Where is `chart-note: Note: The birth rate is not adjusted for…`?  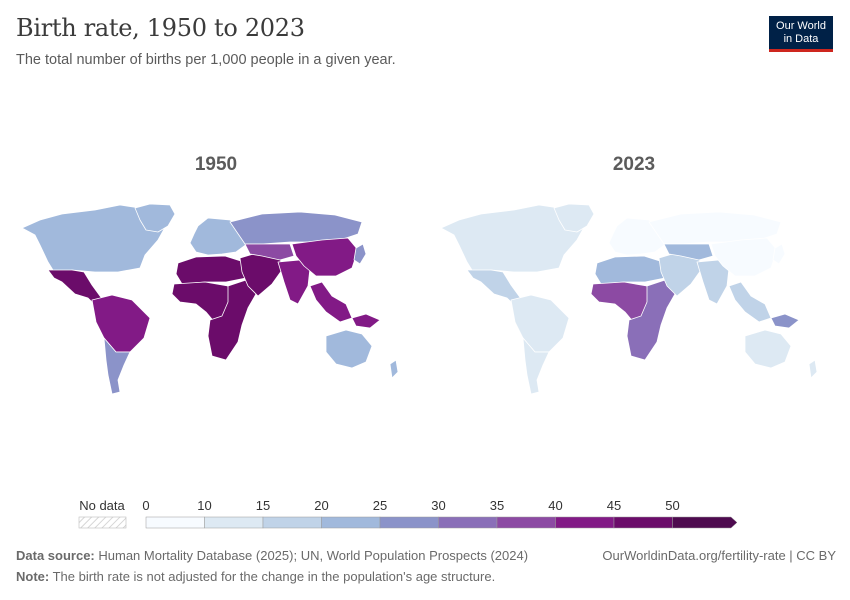 chart-note: Note: The birth rate is not adjusted for… is located at coordinates (255, 576).